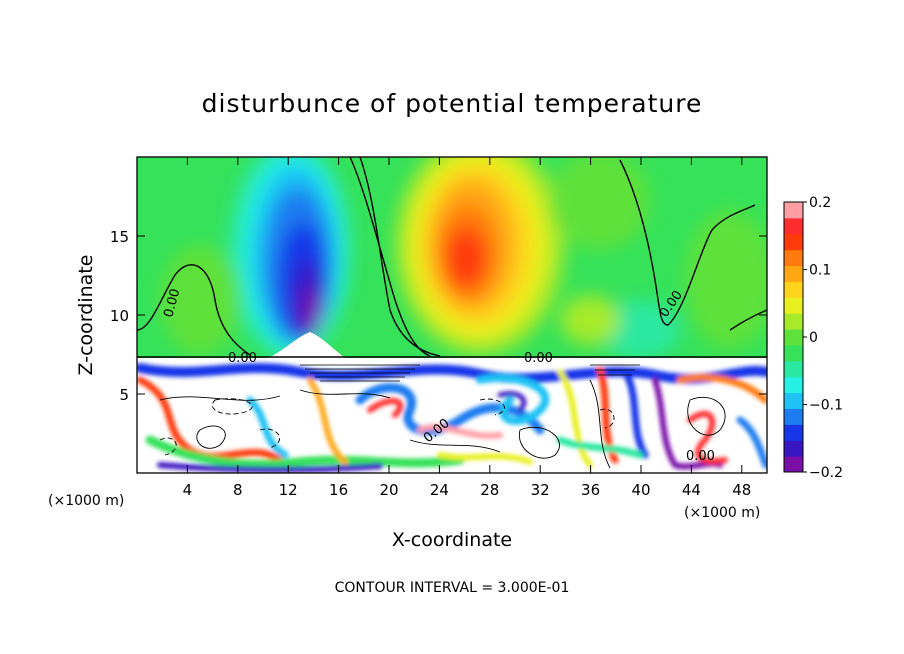 Image resolution: width=904 pixels, height=654 pixels. I want to click on y-axis-label: Z-coordinate, so click(86, 315).